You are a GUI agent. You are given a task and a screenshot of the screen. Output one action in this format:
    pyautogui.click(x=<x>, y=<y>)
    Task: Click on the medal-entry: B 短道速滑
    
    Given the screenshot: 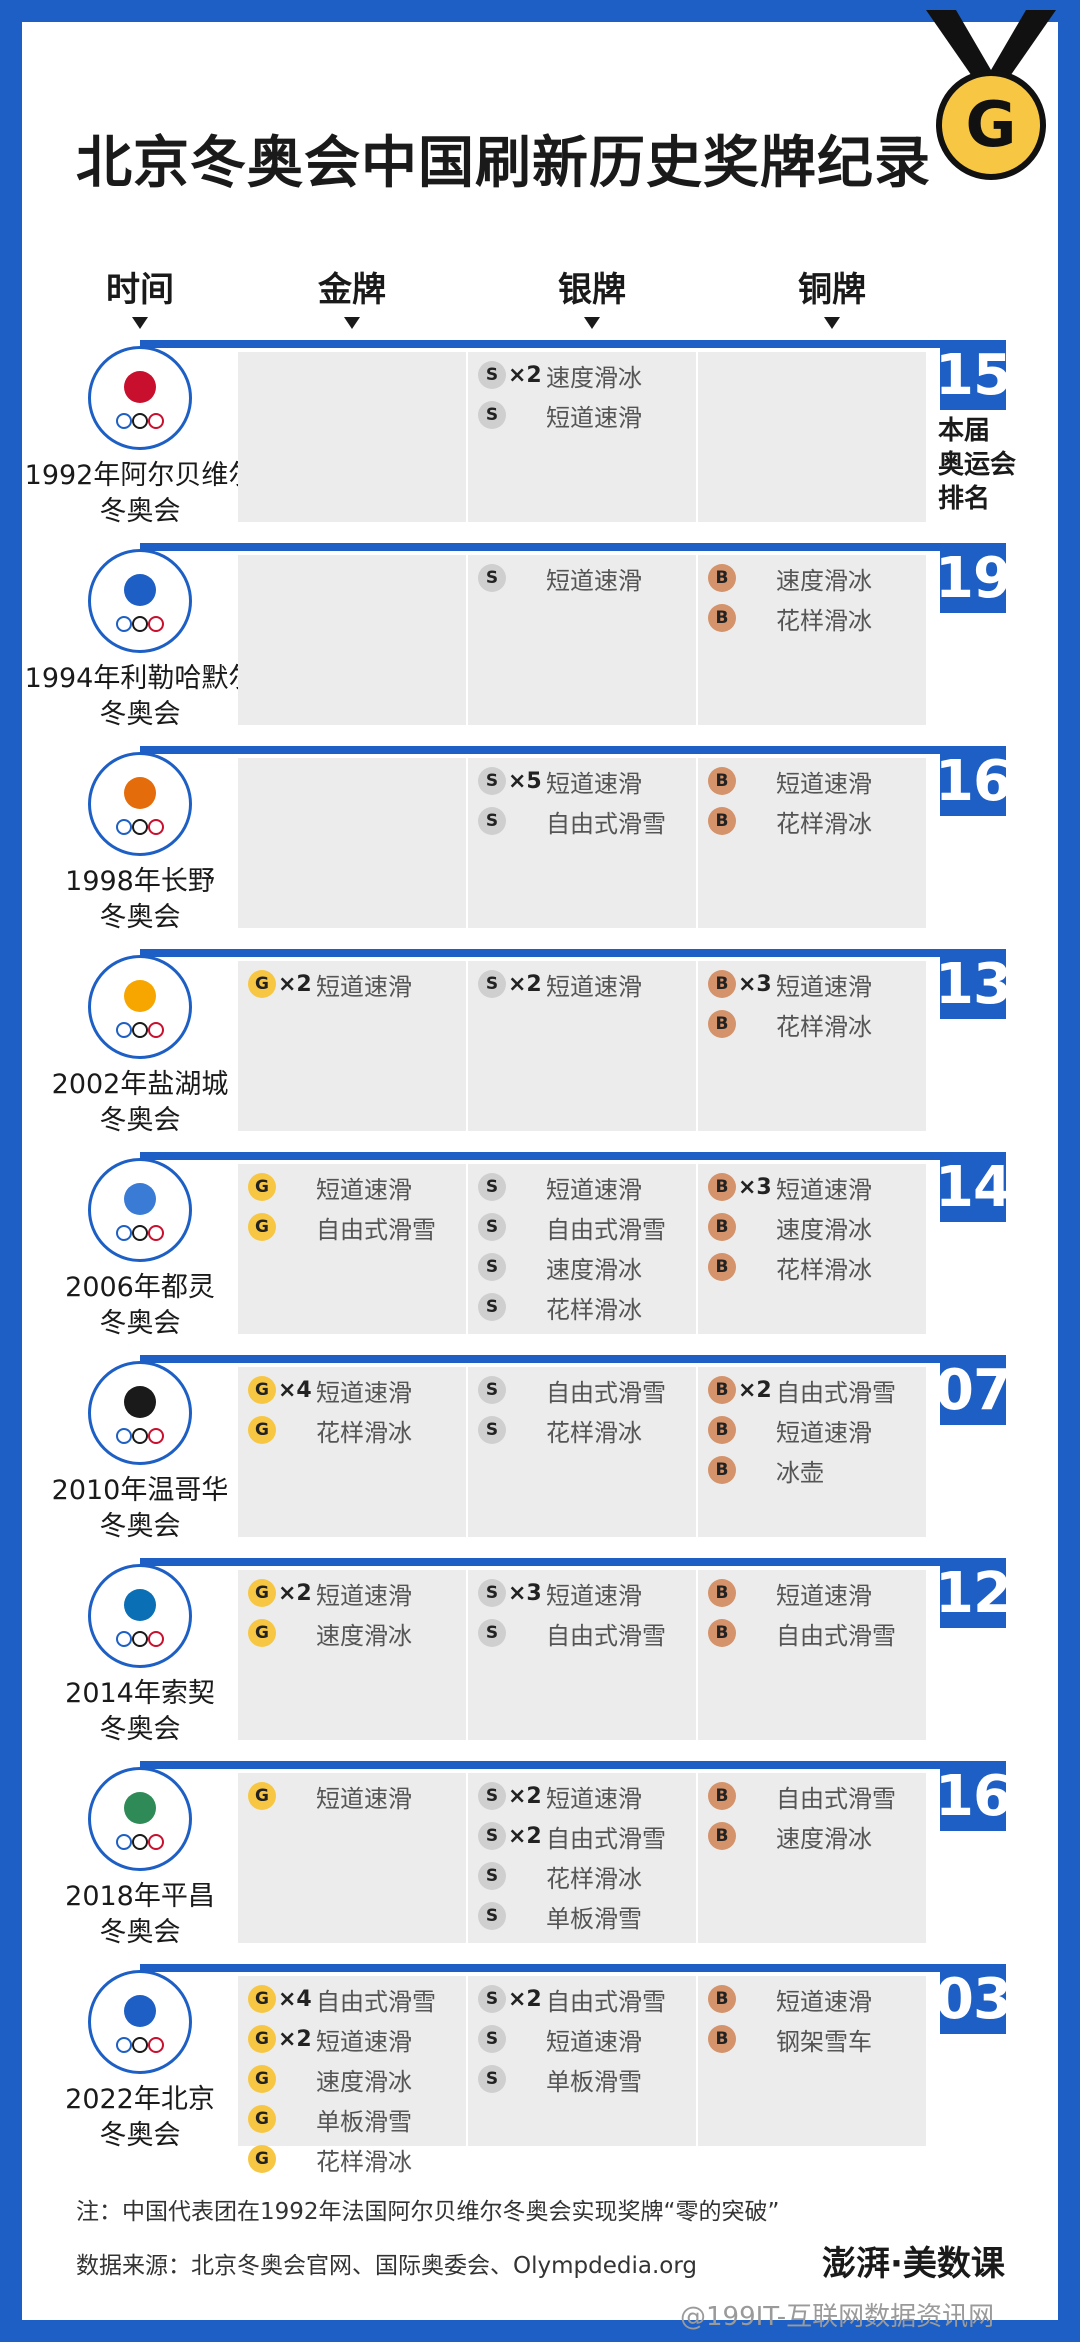 What is the action you would take?
    pyautogui.click(x=790, y=1593)
    